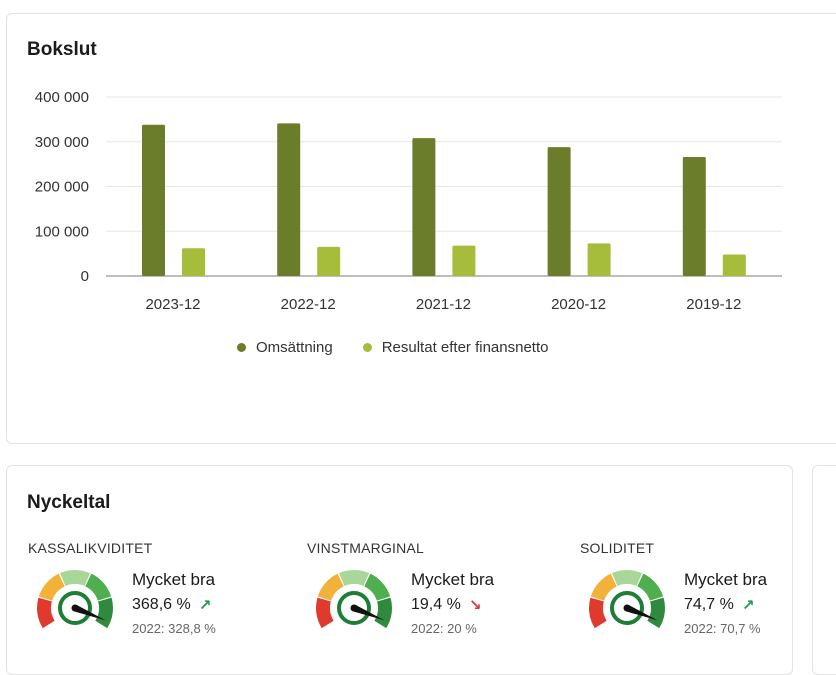 Image resolution: width=836 pixels, height=675 pixels. What do you see at coordinates (241, 347) in the screenshot?
I see `legend-dot-omsattning` at bounding box center [241, 347].